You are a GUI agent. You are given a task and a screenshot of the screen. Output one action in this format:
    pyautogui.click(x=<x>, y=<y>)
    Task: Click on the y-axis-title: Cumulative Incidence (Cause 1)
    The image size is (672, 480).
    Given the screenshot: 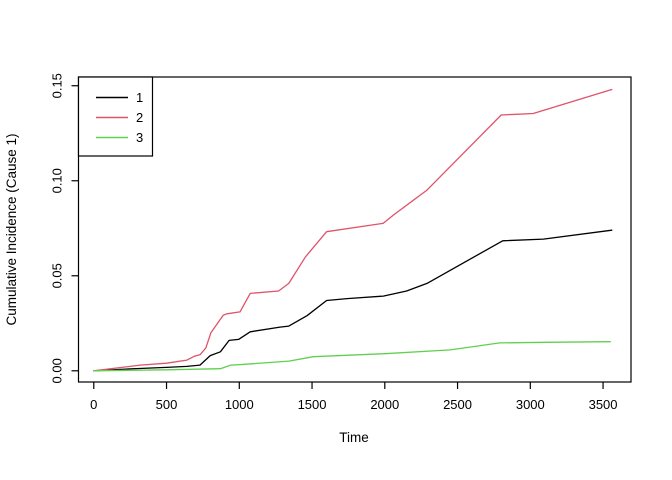 What is the action you would take?
    pyautogui.click(x=11, y=229)
    